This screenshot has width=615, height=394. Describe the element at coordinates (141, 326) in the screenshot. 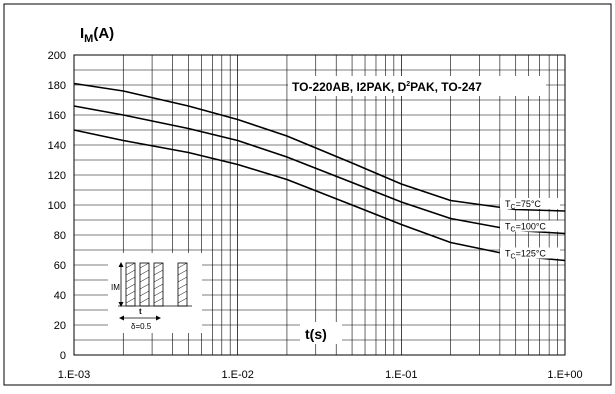

I see `inset-delta-label: δ=0.5` at that location.